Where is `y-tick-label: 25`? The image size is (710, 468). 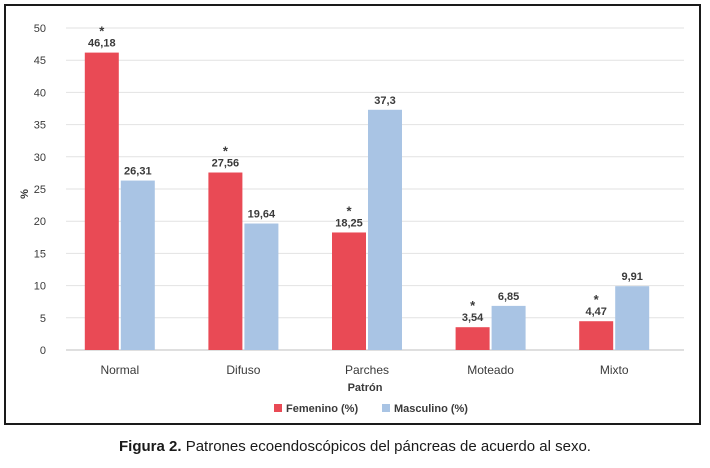 y-tick-label: 25 is located at coordinates (40, 190).